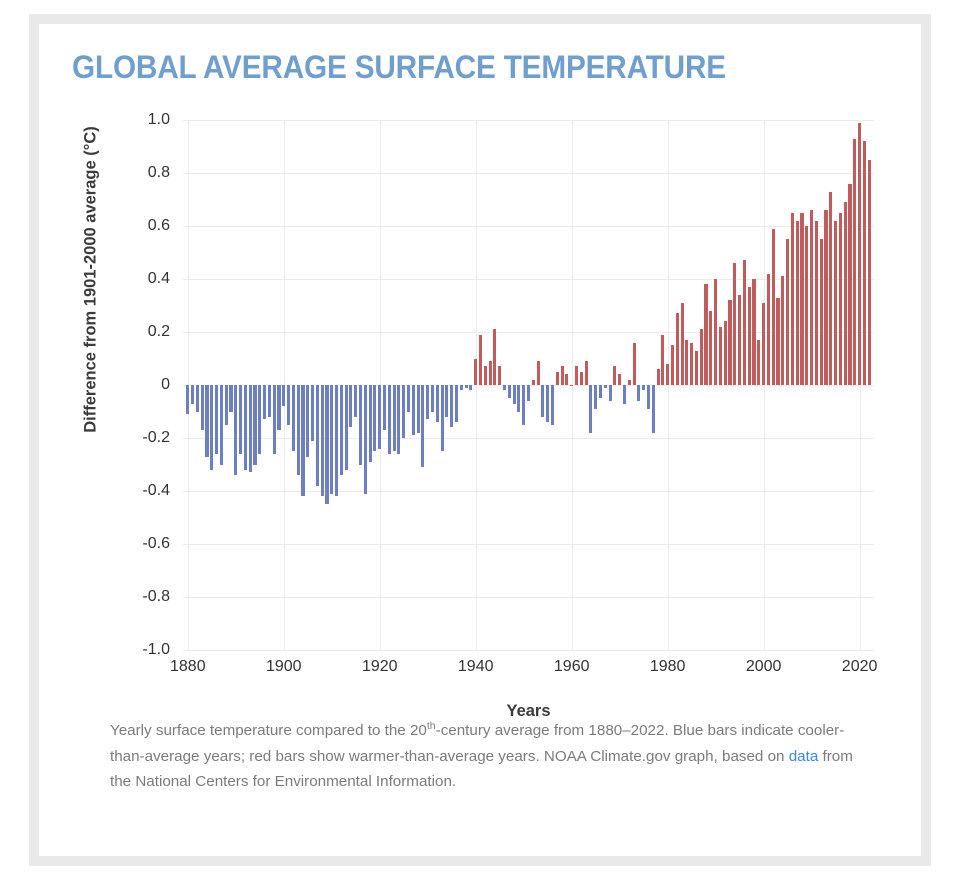  Describe the element at coordinates (803, 756) in the screenshot. I see `data-link: data` at that location.